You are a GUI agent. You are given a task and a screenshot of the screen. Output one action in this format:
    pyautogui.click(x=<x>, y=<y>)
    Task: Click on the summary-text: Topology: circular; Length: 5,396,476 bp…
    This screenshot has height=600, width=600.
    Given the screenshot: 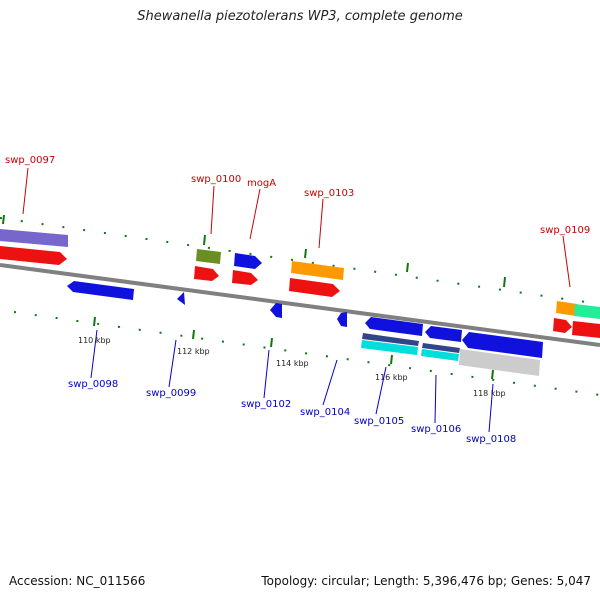 What is the action you would take?
    pyautogui.click(x=426, y=581)
    